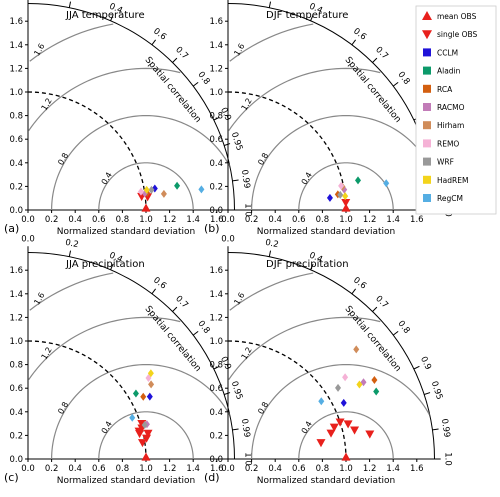  Describe the element at coordinates (216, 93) in the screenshot. I see `y-tick-label: 1.0` at that location.